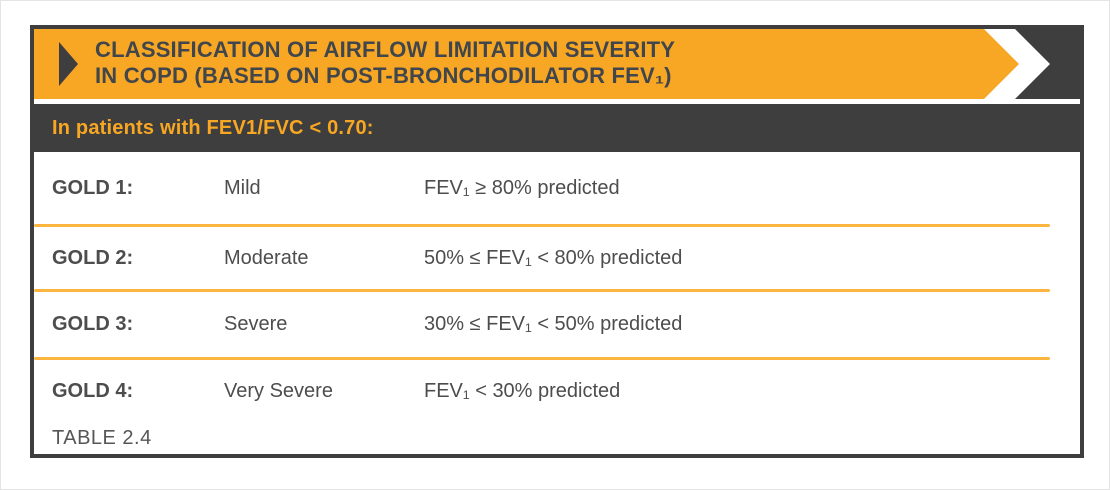  I want to click on severity-label: Moderate, so click(266, 257).